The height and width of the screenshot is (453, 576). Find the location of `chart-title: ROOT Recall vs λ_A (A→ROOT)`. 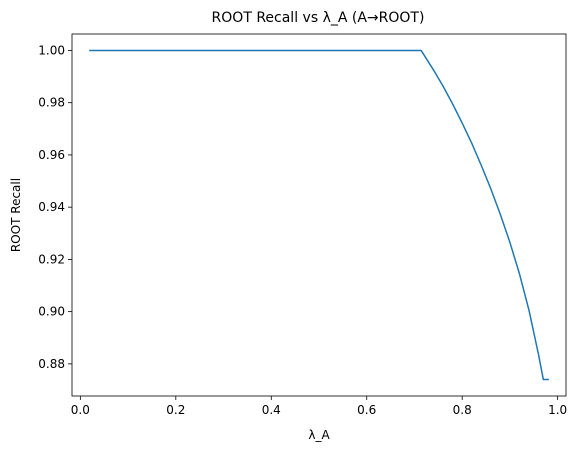

chart-title: ROOT Recall vs λ_A (A→ROOT) is located at coordinates (318, 18).